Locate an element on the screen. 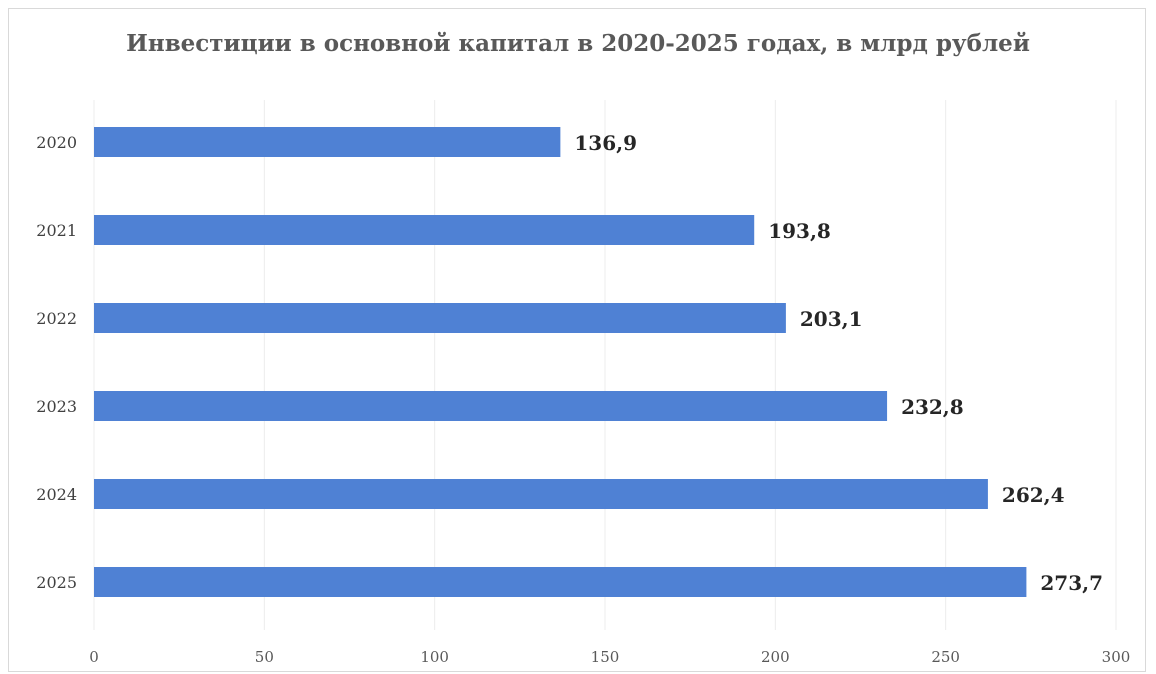 This screenshot has height=674, width=1156. category-label-2023: 2023 is located at coordinates (56, 406).